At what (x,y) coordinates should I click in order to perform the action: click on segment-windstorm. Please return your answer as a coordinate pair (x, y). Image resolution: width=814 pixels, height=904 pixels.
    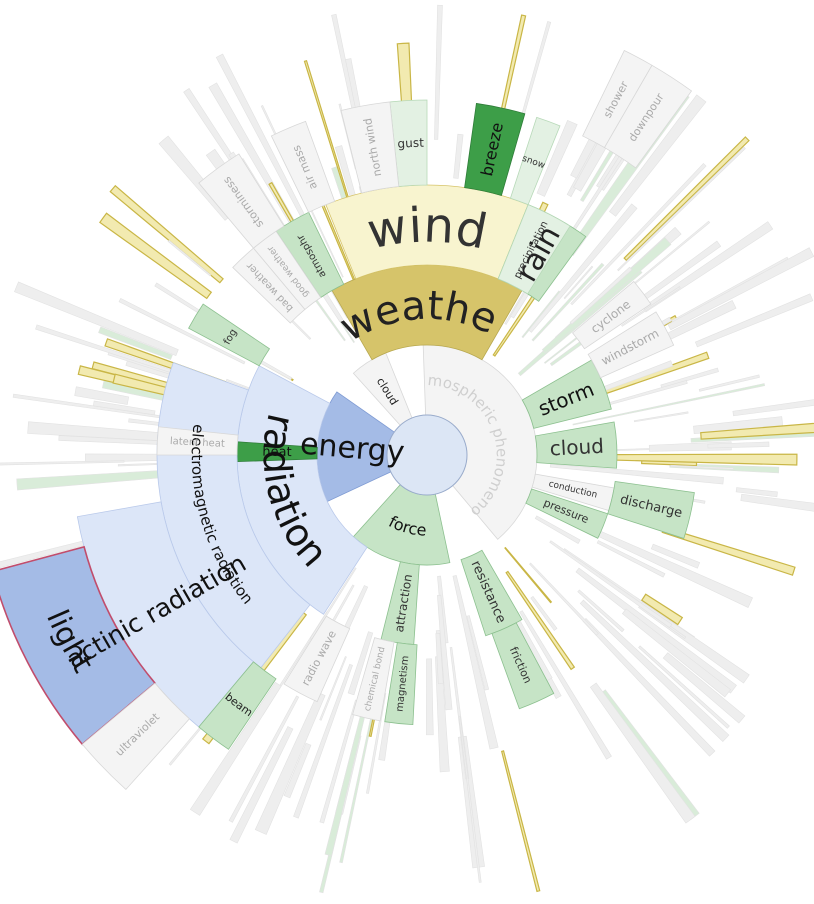
    Looking at the image, I should click on (631, 345).